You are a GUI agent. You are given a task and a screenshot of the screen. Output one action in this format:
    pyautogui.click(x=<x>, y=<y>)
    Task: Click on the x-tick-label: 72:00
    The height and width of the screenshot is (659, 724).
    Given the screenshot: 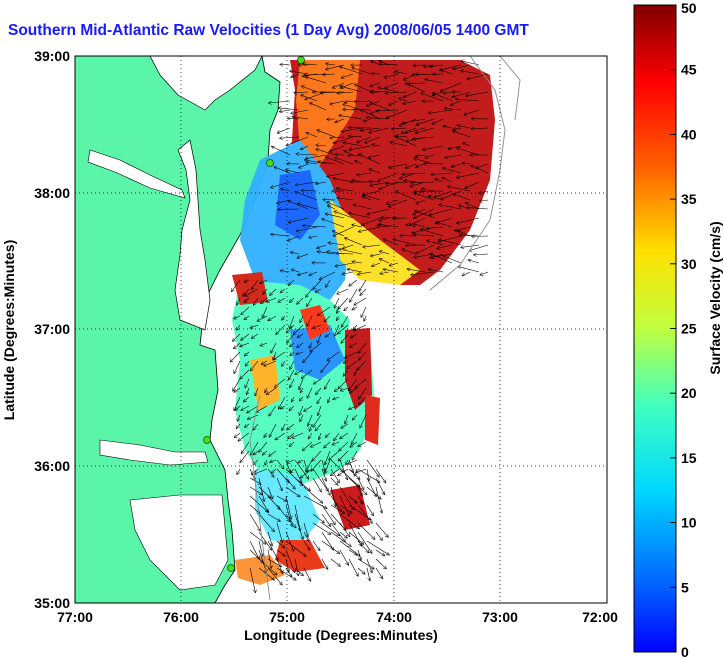 What is the action you would take?
    pyautogui.click(x=600, y=617)
    